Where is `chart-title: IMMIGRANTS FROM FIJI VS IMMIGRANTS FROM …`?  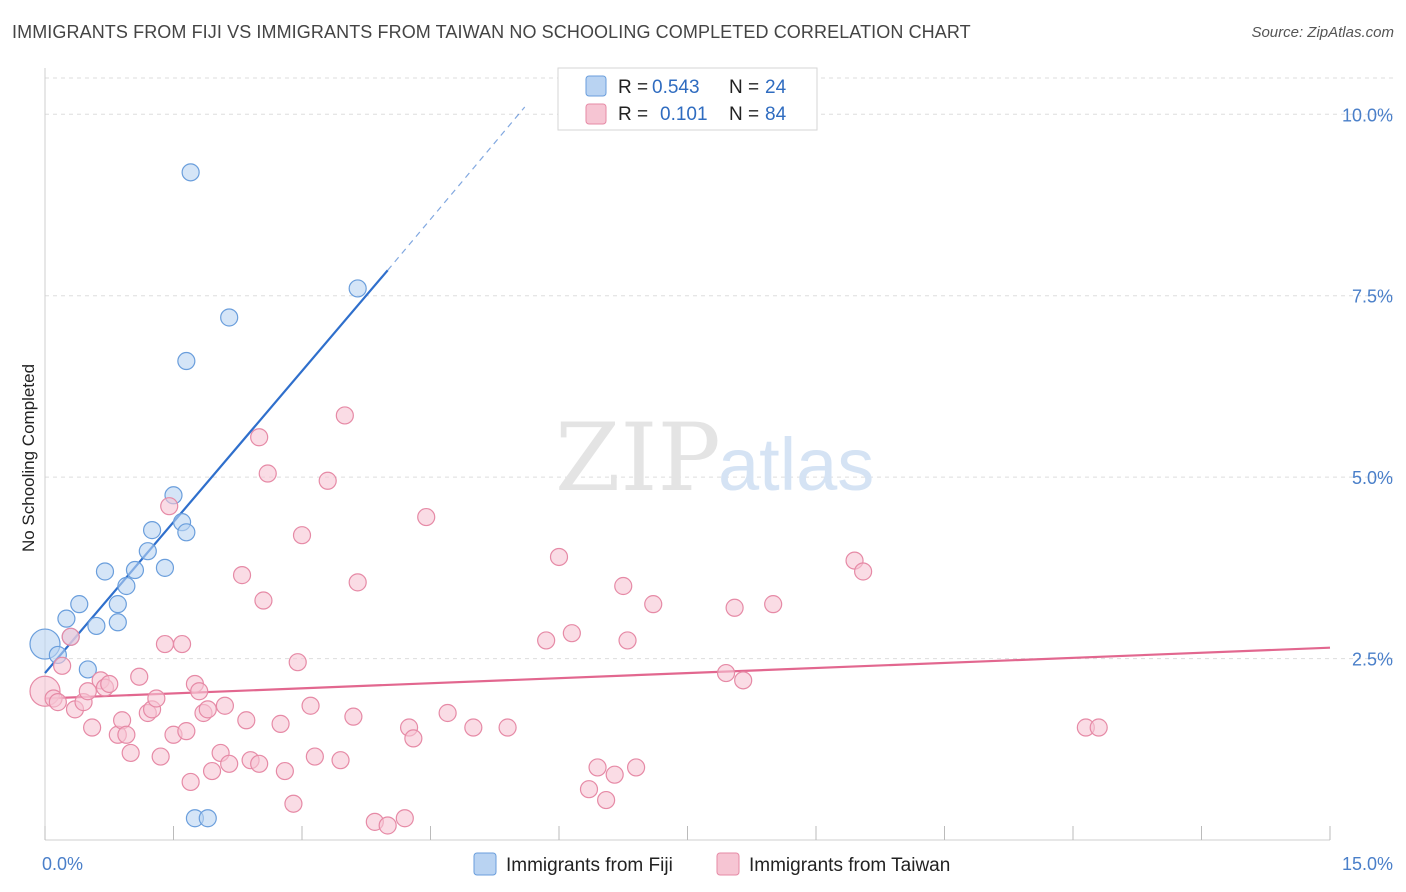 chart-title: IMMIGRANTS FROM FIJI VS IMMIGRANTS FROM … is located at coordinates (491, 32).